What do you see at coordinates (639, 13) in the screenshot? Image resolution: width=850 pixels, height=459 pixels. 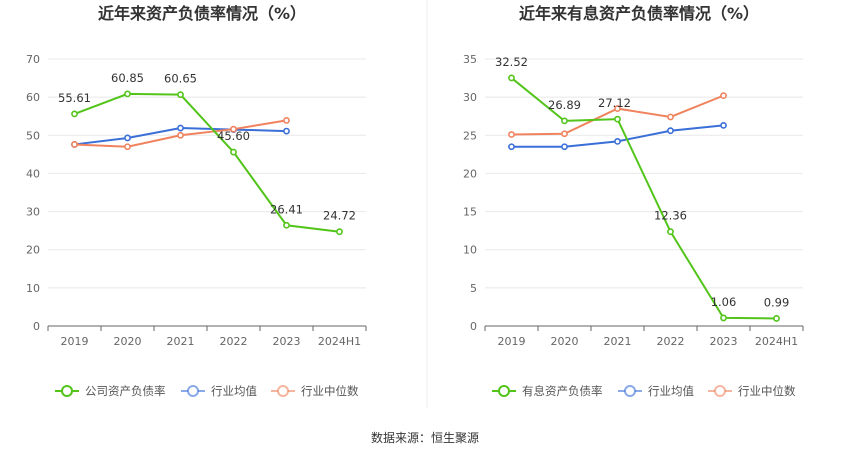 I see `chart-title: 近年来有息资产负债率情况（%）` at bounding box center [639, 13].